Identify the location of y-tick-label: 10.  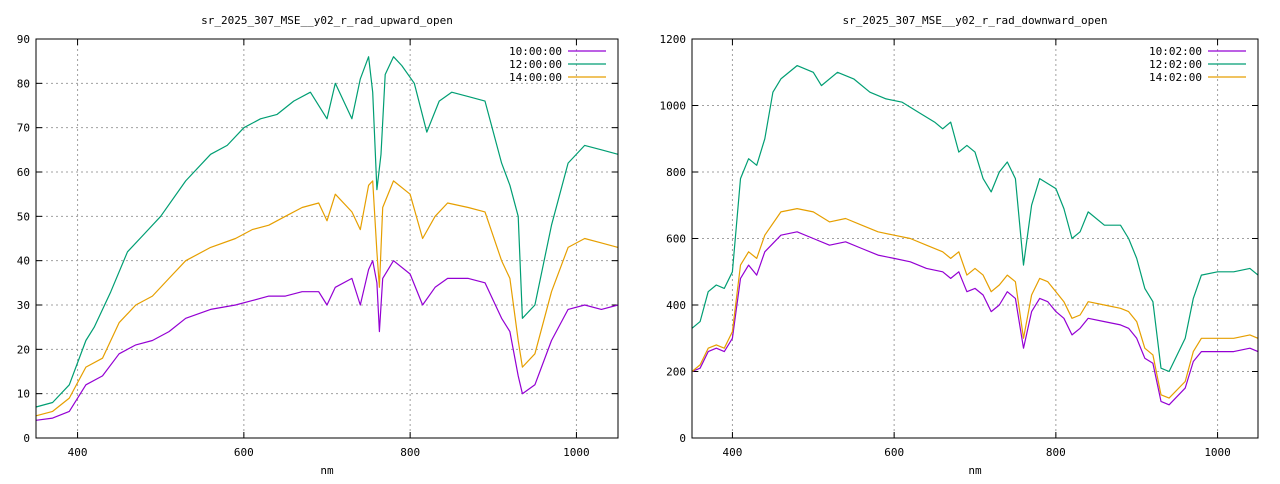
(23, 394).